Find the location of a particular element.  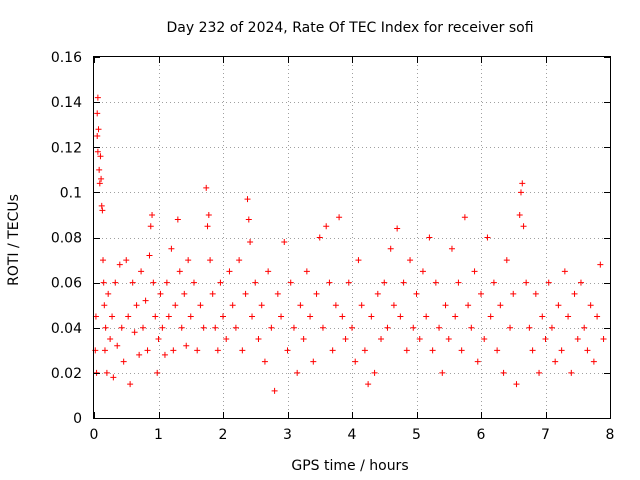

x-tick-label: 2 is located at coordinates (223, 435).